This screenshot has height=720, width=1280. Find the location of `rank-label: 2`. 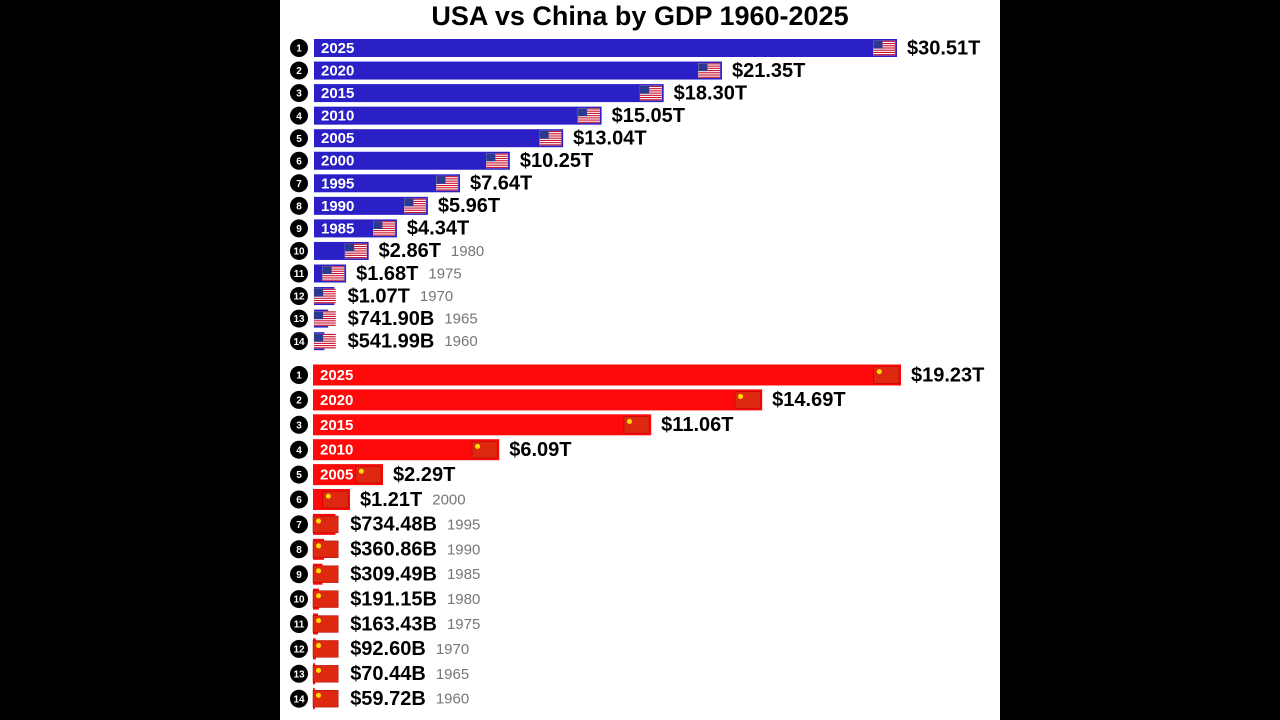

rank-label: 2 is located at coordinates (299, 401).